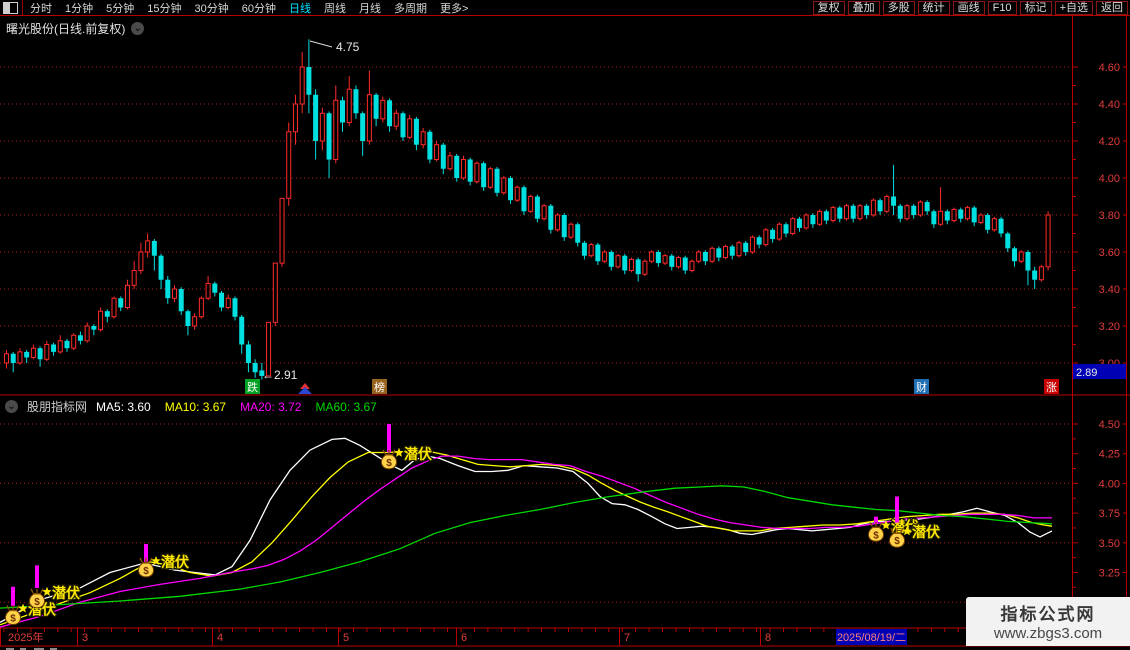 This screenshot has height=650, width=1130. What do you see at coordinates (1109, 327) in the screenshot?
I see `svg-text: 3.20` at bounding box center [1109, 327].